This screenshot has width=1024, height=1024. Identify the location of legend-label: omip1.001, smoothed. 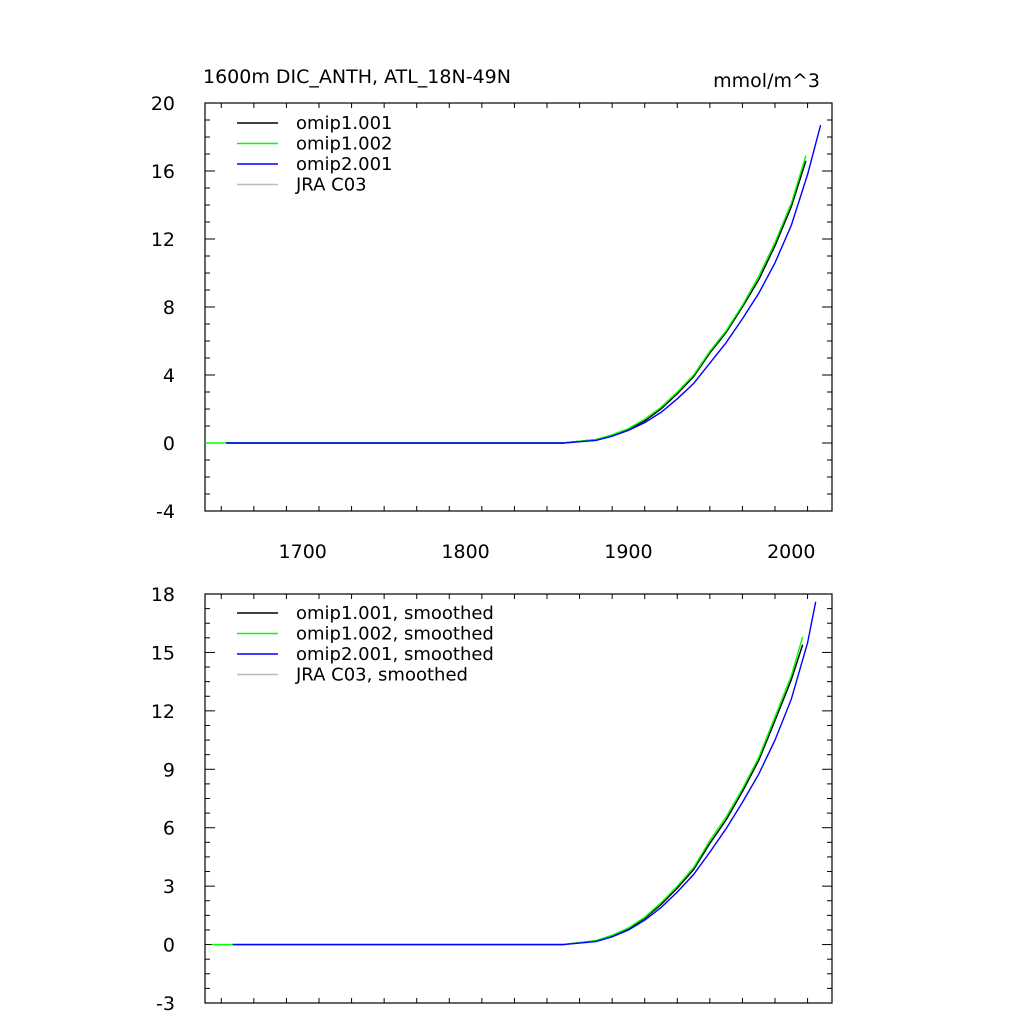
(395, 613).